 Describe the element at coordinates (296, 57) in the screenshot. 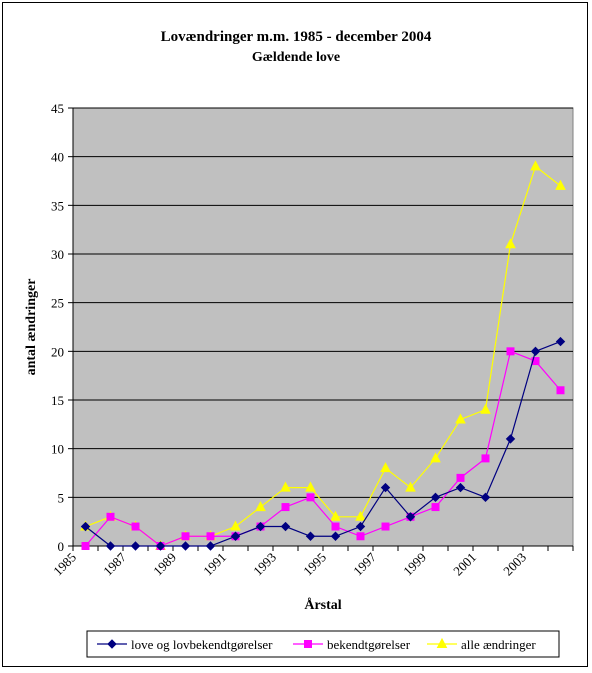

I see `chart-subtitle: Gældende love` at that location.